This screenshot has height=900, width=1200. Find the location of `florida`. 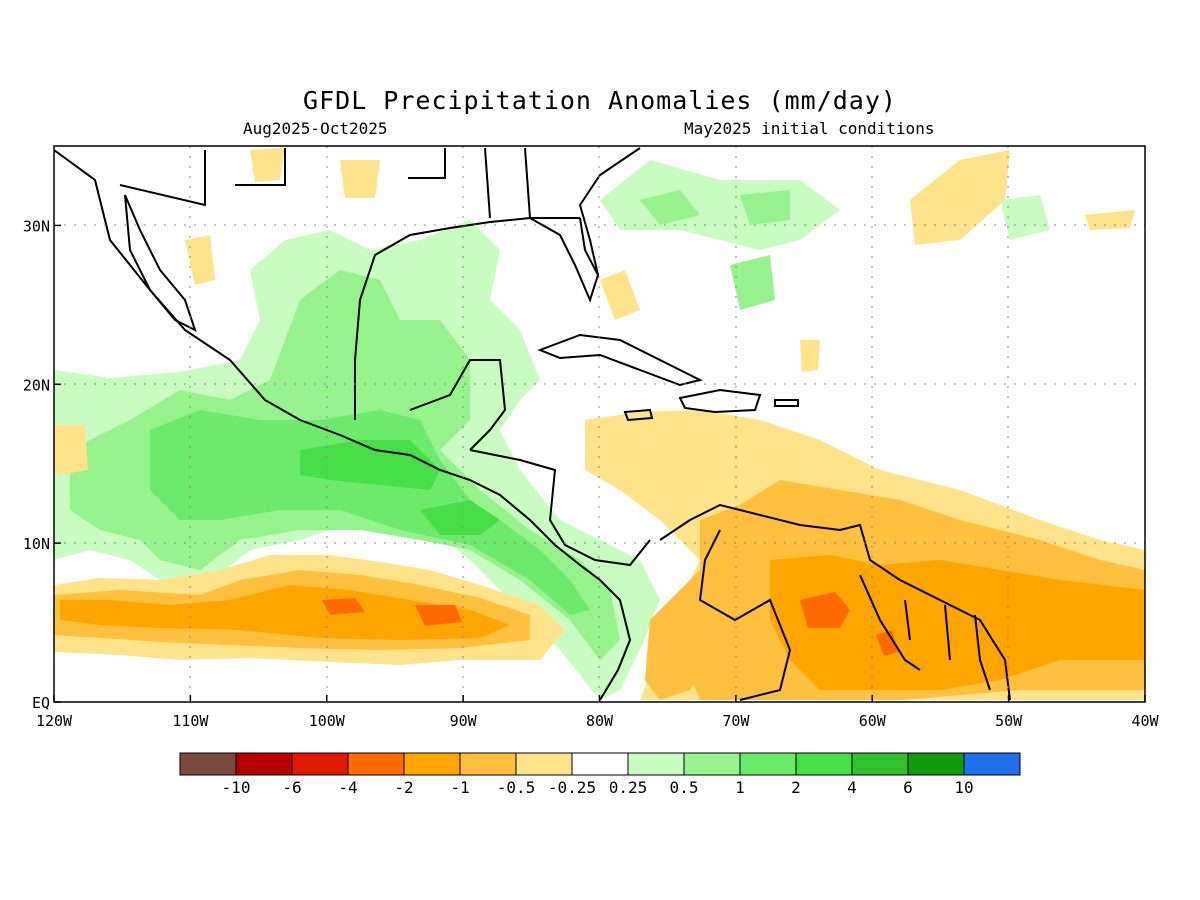

florida is located at coordinates (589, 246).